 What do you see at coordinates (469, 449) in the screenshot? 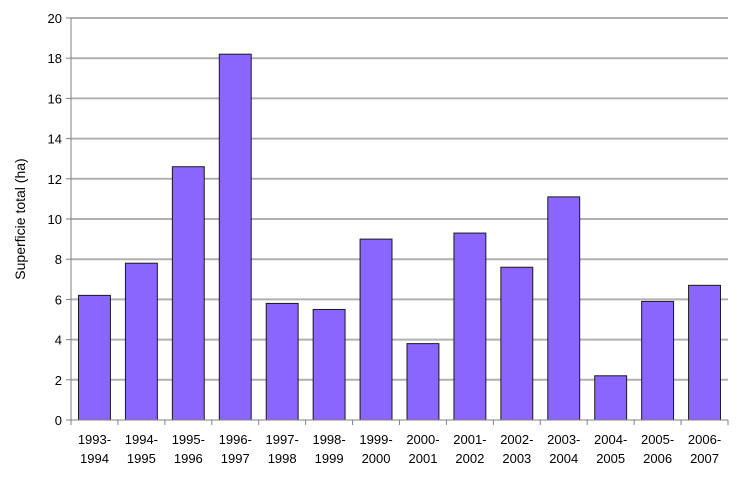
I see `x-tick-label: 2001-2002` at bounding box center [469, 449].